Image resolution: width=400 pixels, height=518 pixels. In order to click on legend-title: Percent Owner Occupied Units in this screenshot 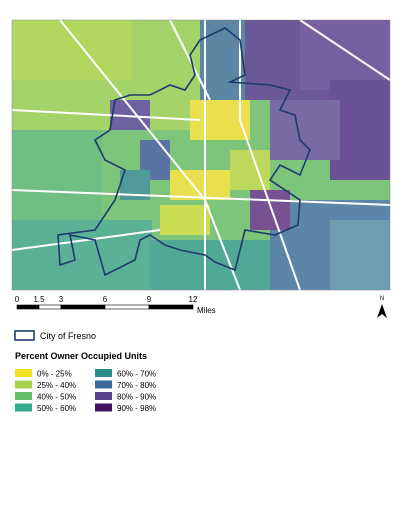, I will do `click(81, 356)`.